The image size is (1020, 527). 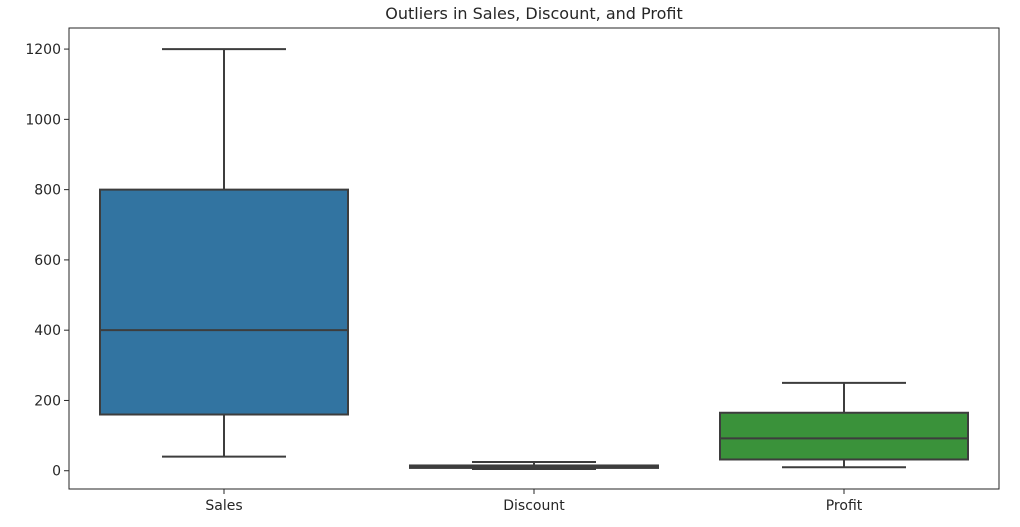 I want to click on y-tick-label: 200, so click(x=47, y=401).